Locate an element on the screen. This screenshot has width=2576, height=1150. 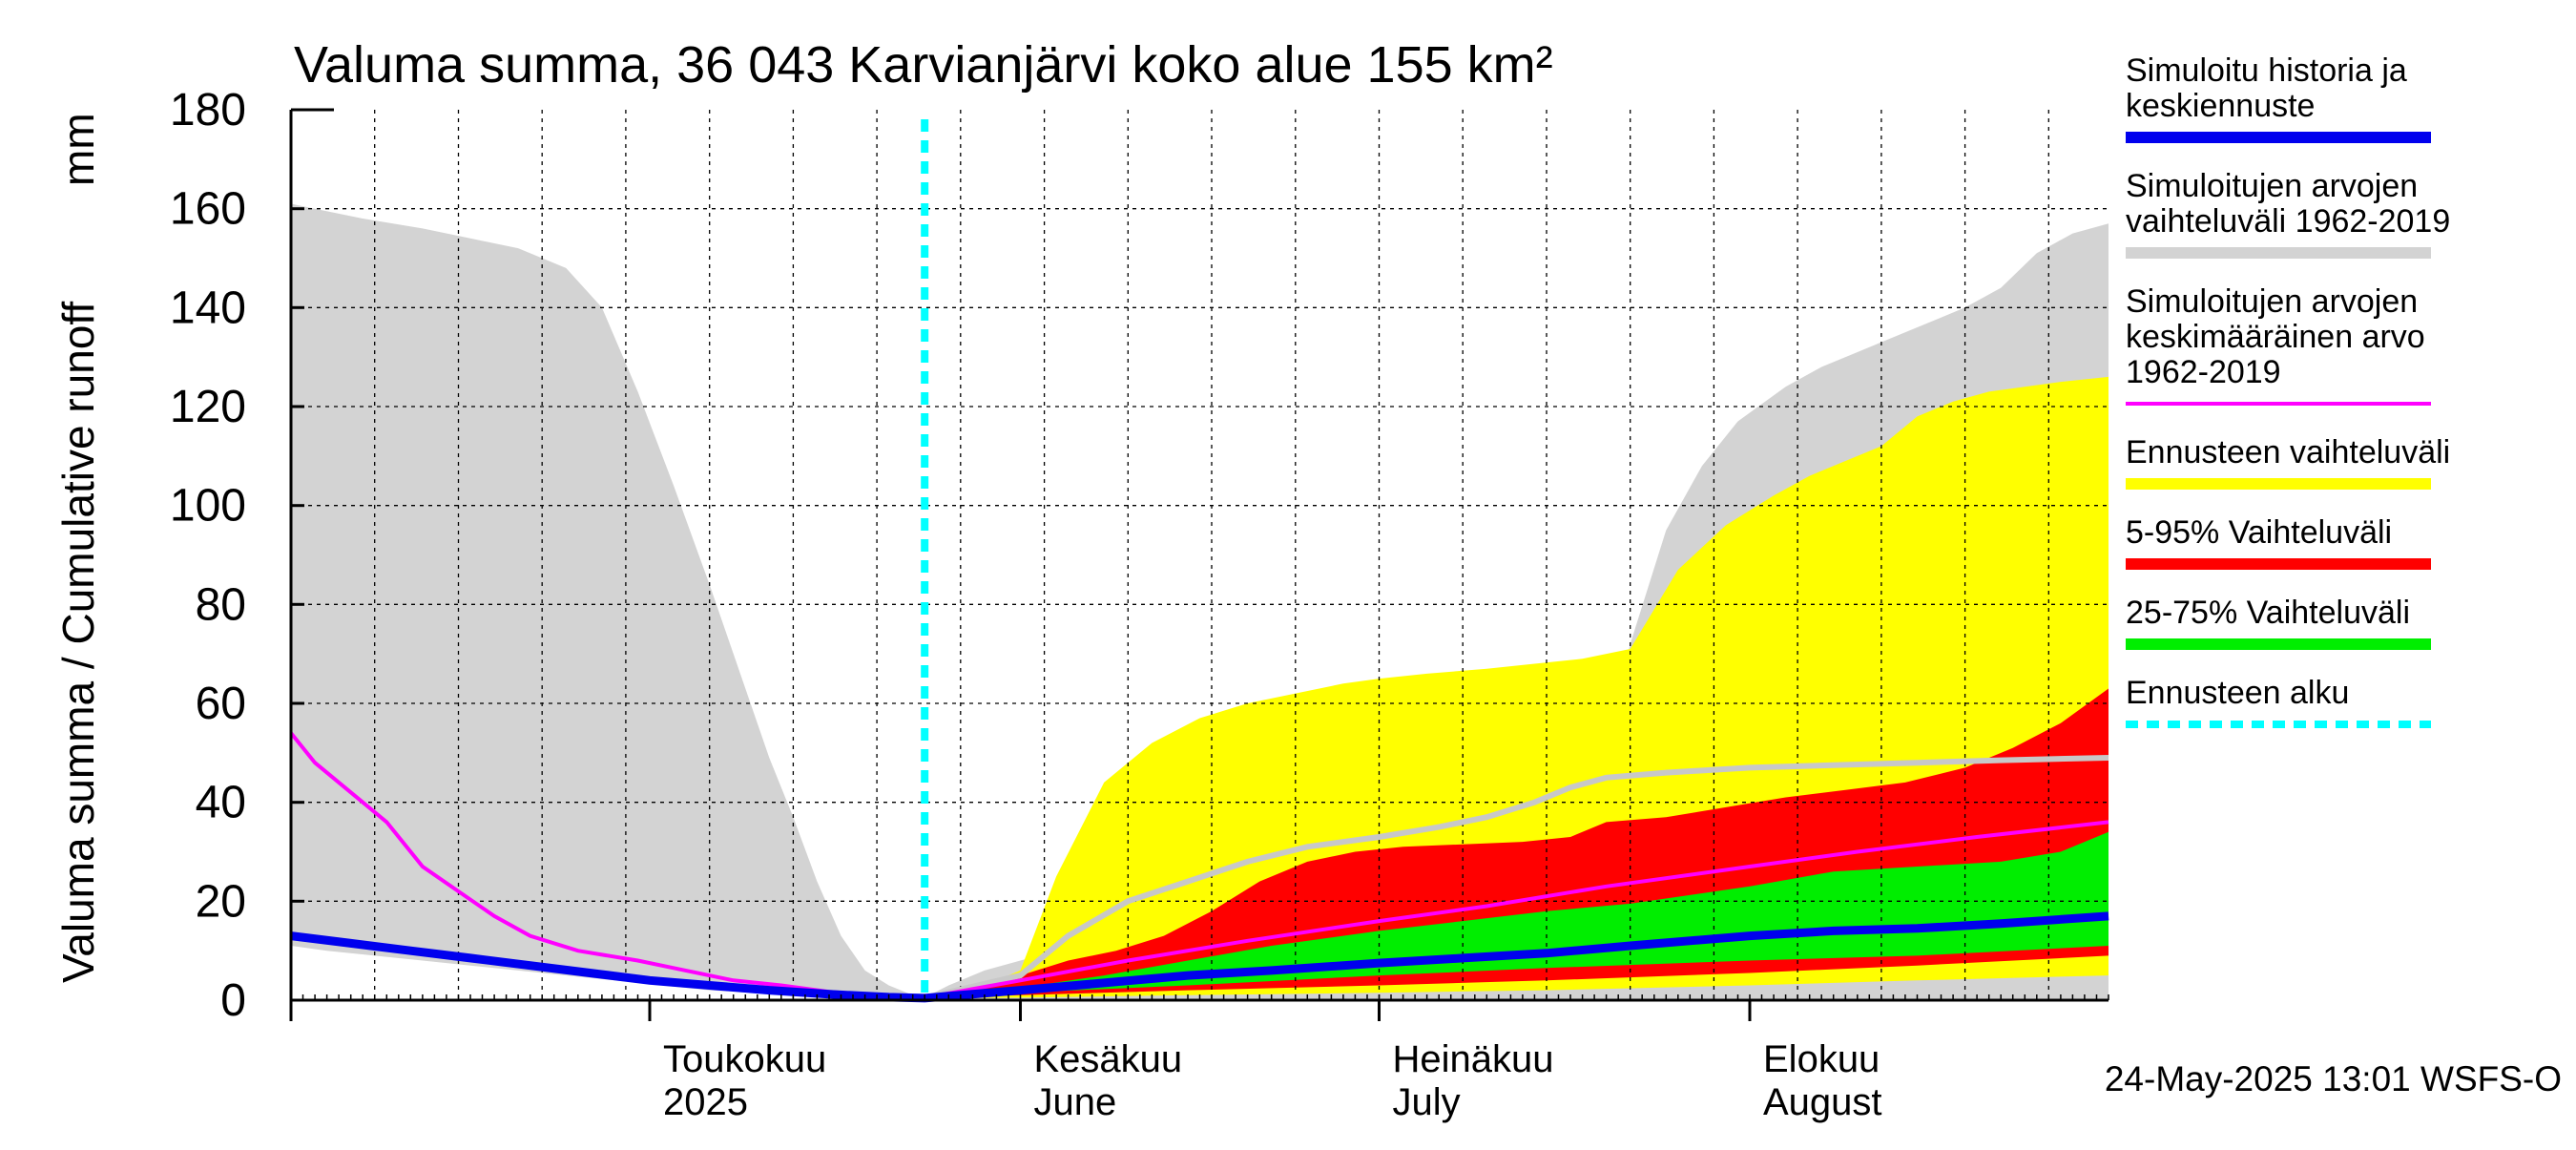
series-simulated-median-line is located at coordinates (1516, 878).